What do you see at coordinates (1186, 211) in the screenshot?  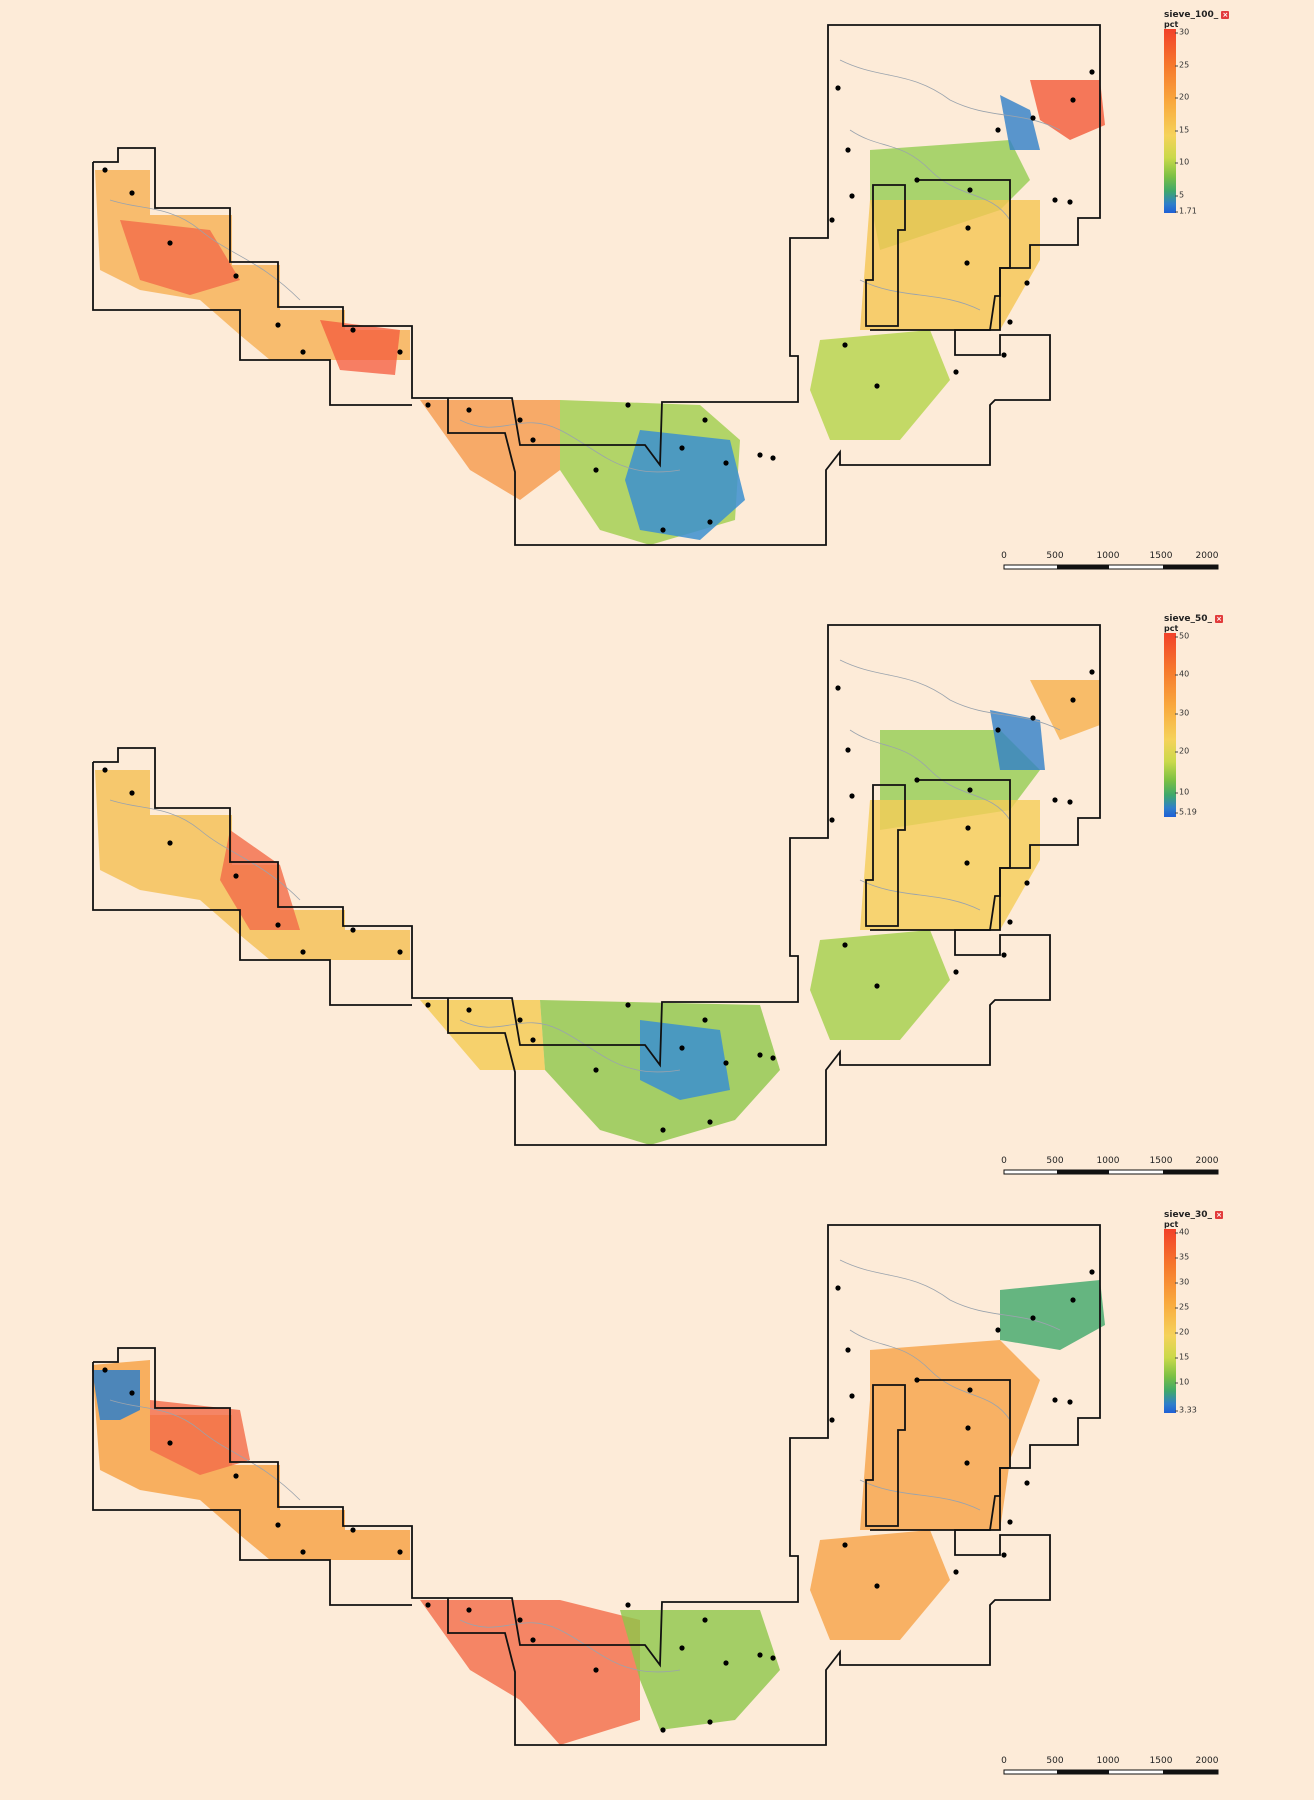 I see `legend-tick: 1.71` at bounding box center [1186, 211].